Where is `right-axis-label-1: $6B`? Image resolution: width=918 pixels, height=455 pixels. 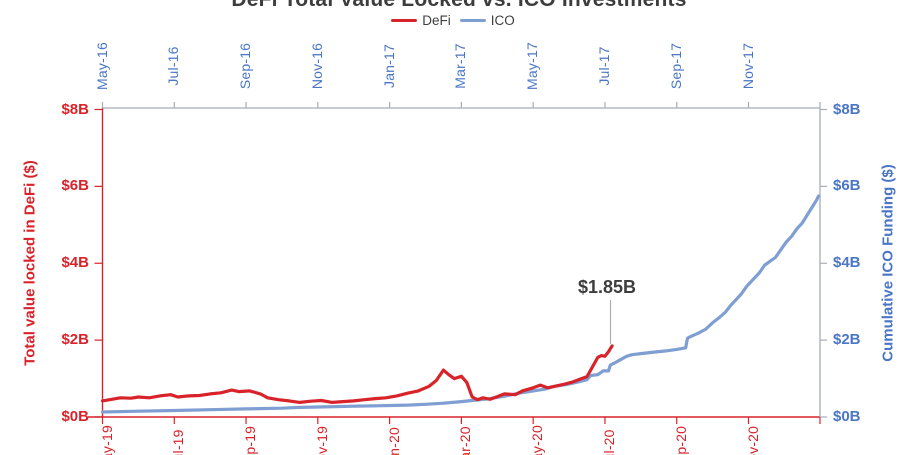 right-axis-label-1: $6B is located at coordinates (847, 186).